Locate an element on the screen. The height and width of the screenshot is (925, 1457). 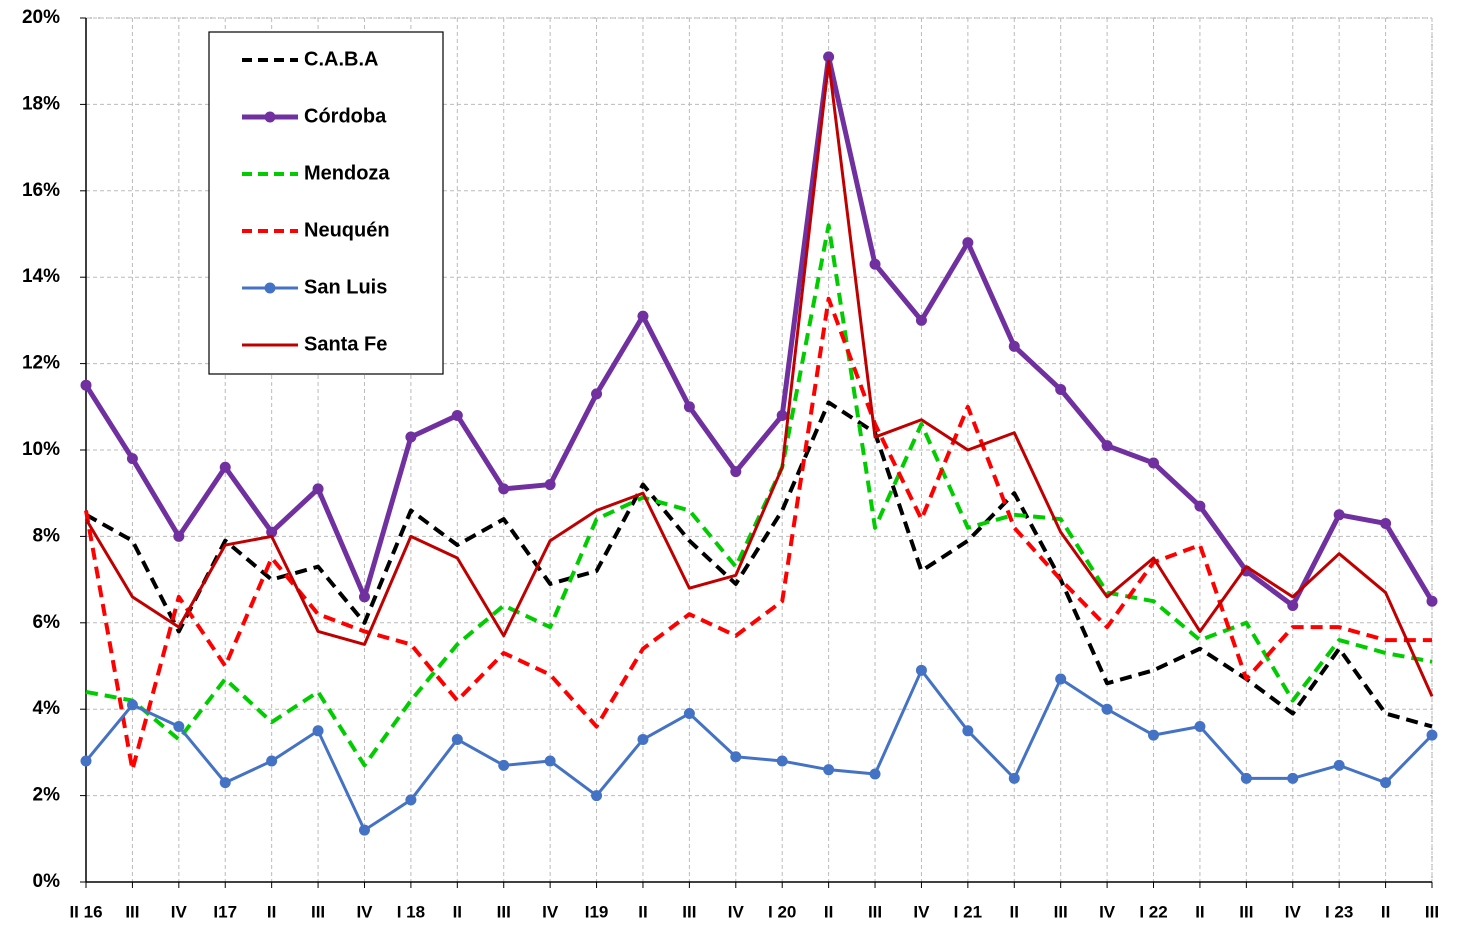
y-tick-label: 8% is located at coordinates (47, 535).